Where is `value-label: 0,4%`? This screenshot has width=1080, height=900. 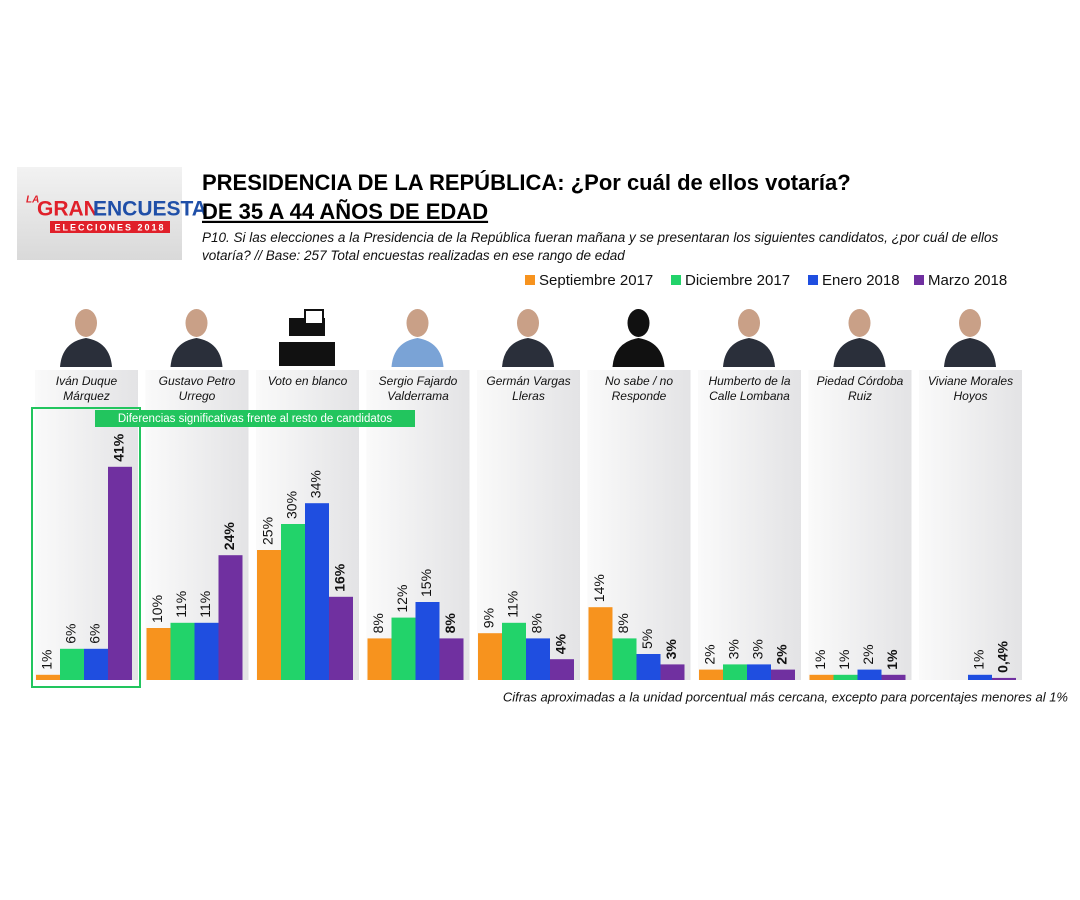
value-label: 0,4% is located at coordinates (1003, 656).